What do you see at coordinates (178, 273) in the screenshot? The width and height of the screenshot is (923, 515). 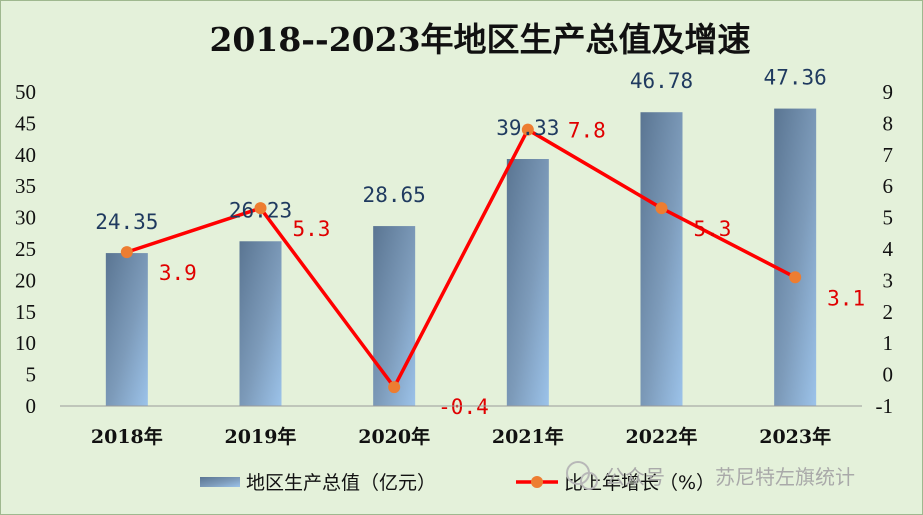 I see `growth-value-label-1: 3.9` at bounding box center [178, 273].